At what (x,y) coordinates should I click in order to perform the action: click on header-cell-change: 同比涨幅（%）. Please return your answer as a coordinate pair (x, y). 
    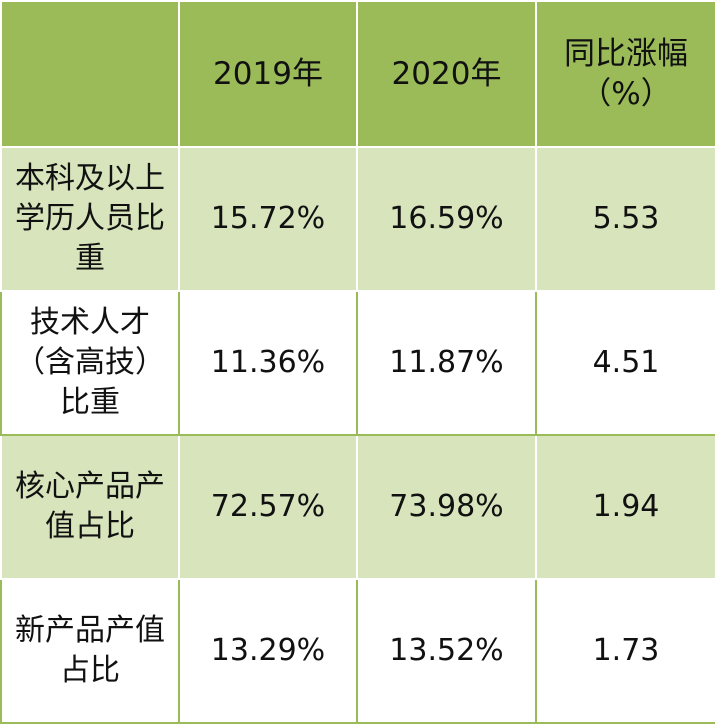
    Looking at the image, I should click on (625, 74).